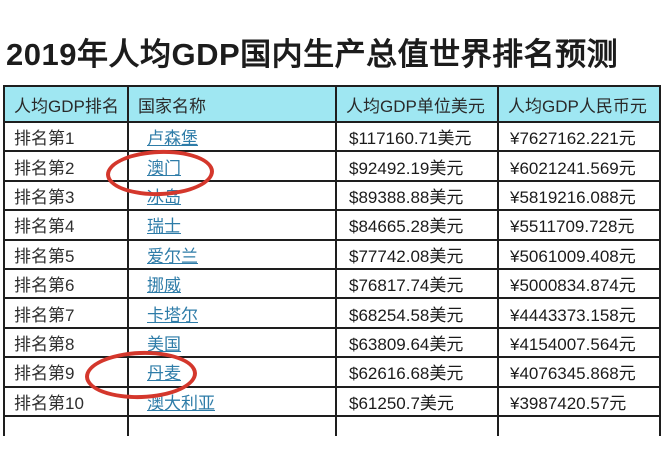 Image resolution: width=661 pixels, height=464 pixels. What do you see at coordinates (181, 403) in the screenshot?
I see `country-link-australia: 澳大利亚` at bounding box center [181, 403].